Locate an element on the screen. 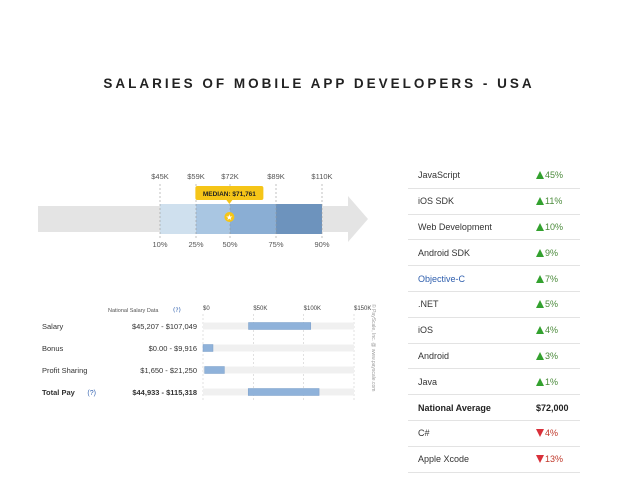 Image resolution: width=638 pixels, height=479 pixels. watermark: © PayScale, Inc. @ www.payscale.com is located at coordinates (373, 347).